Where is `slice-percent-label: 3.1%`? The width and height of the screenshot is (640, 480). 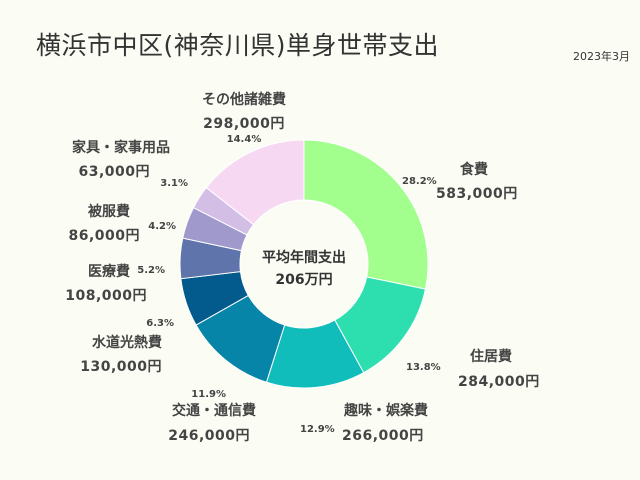 slice-percent-label: 3.1% is located at coordinates (174, 183).